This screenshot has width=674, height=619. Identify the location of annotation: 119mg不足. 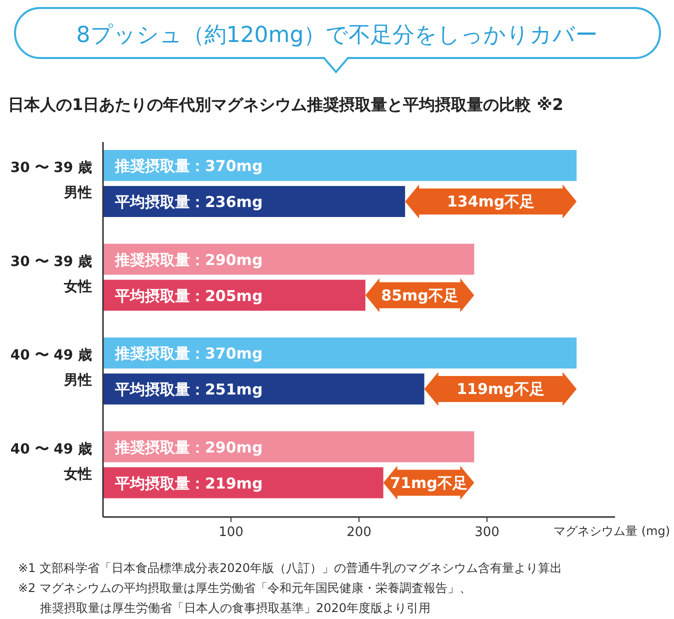
(500, 389).